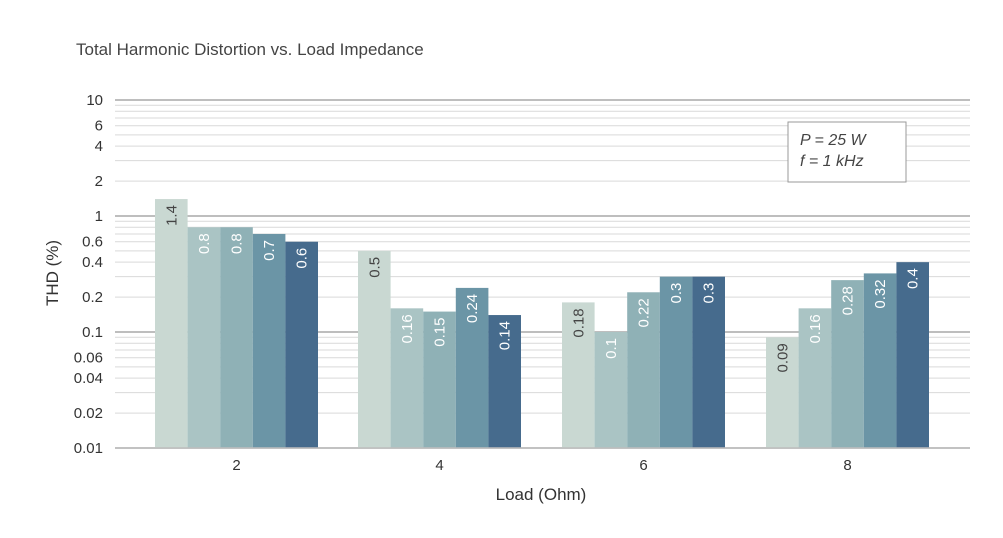 Image resolution: width=1003 pixels, height=538 pixels. I want to click on bar-value-label: 0.24, so click(472, 308).